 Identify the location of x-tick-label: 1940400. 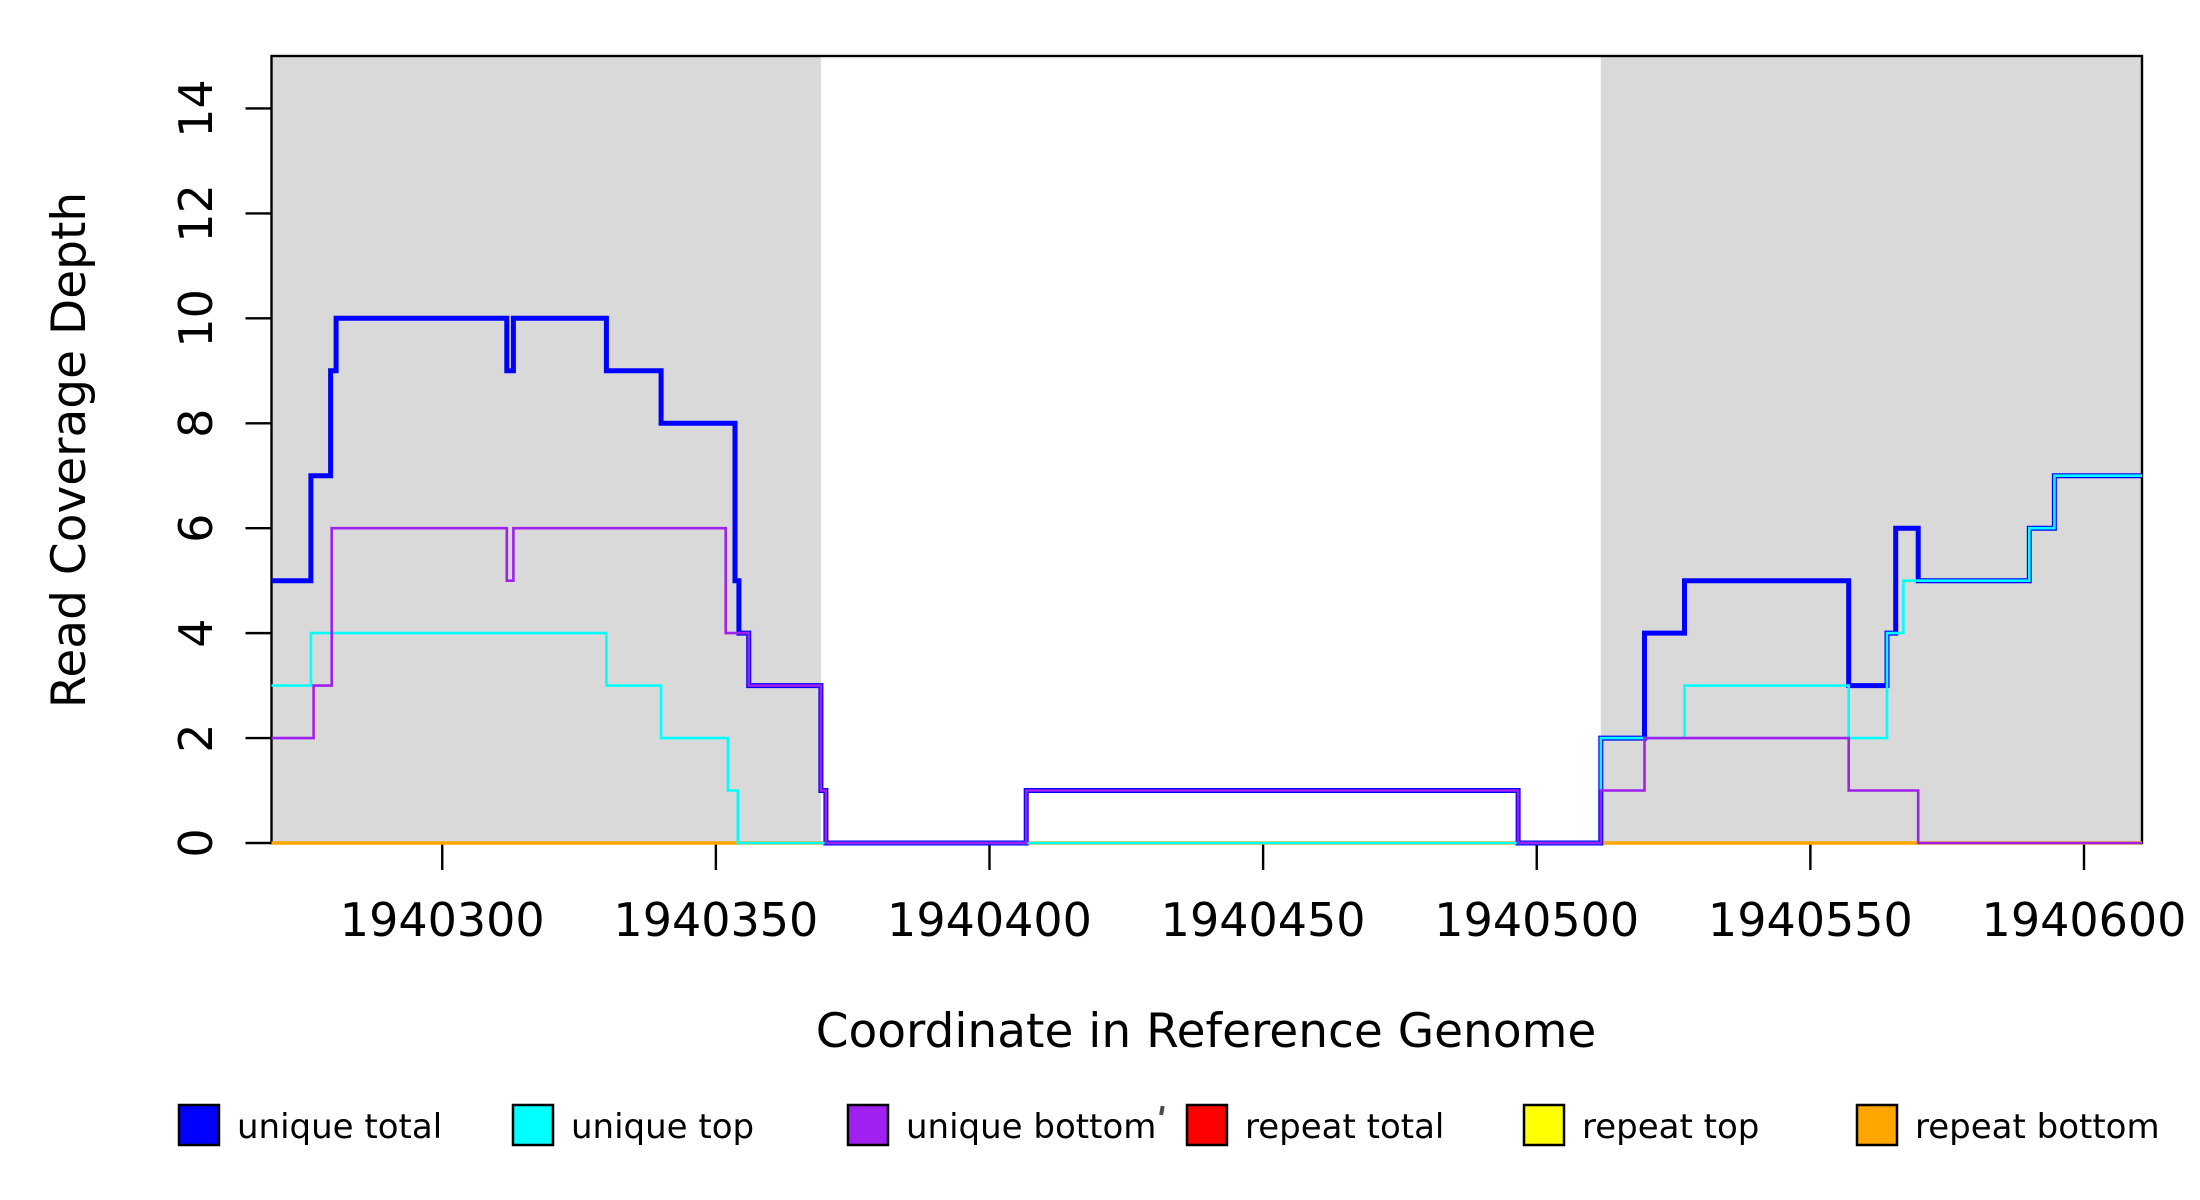
(989, 920).